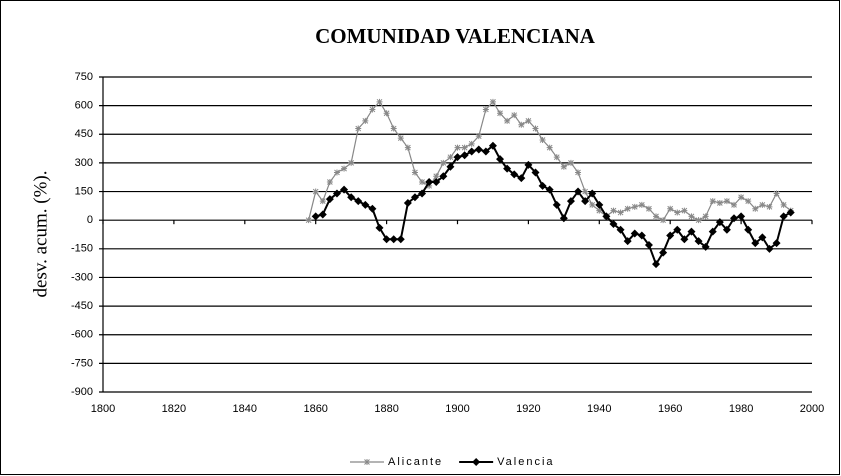  I want to click on y-axis-label: desv. acum. (%)., so click(40, 234).